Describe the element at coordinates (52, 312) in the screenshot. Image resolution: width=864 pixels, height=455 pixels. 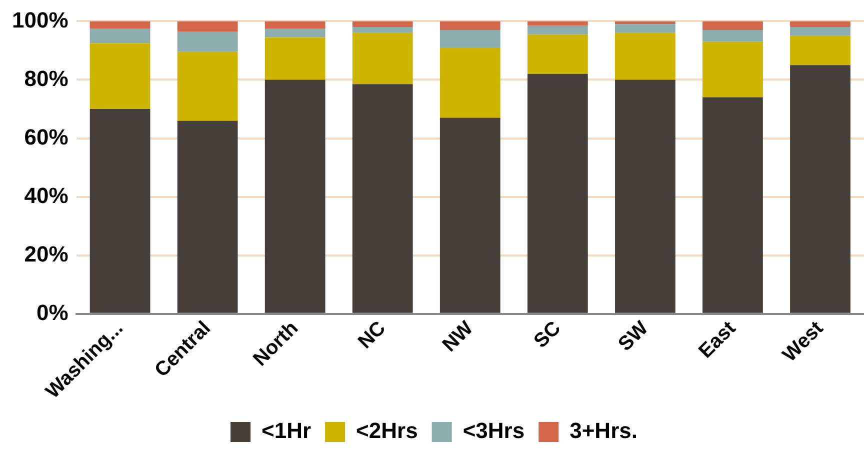
I see `y-tick-label: 0%` at that location.